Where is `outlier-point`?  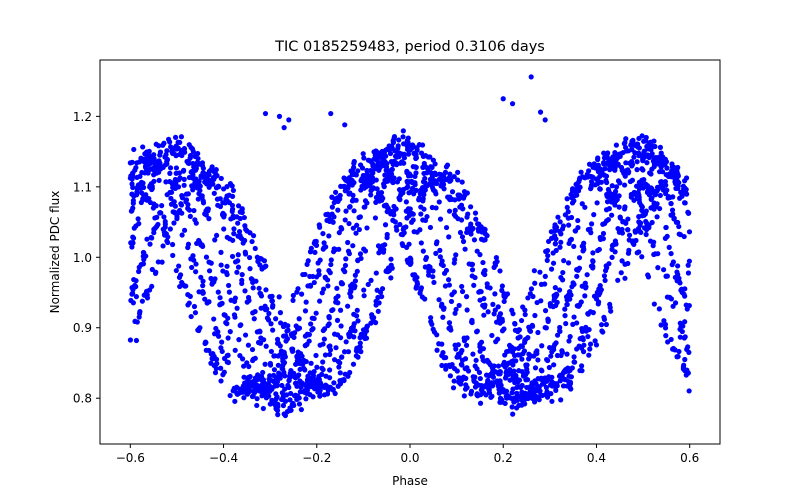
outlier-point is located at coordinates (545, 120).